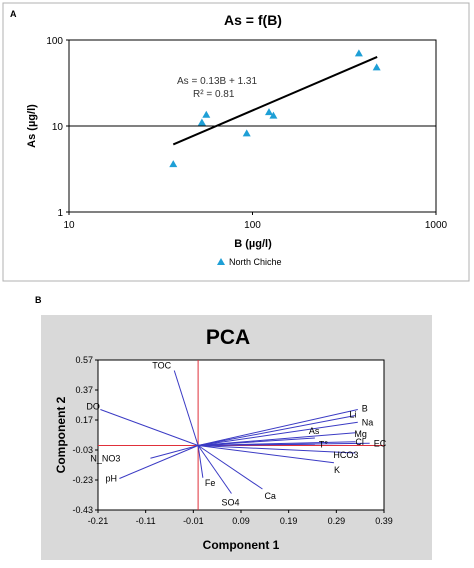  What do you see at coordinates (69, 225) in the screenshot?
I see `chart-a-x-tick-label: 10` at bounding box center [69, 225].